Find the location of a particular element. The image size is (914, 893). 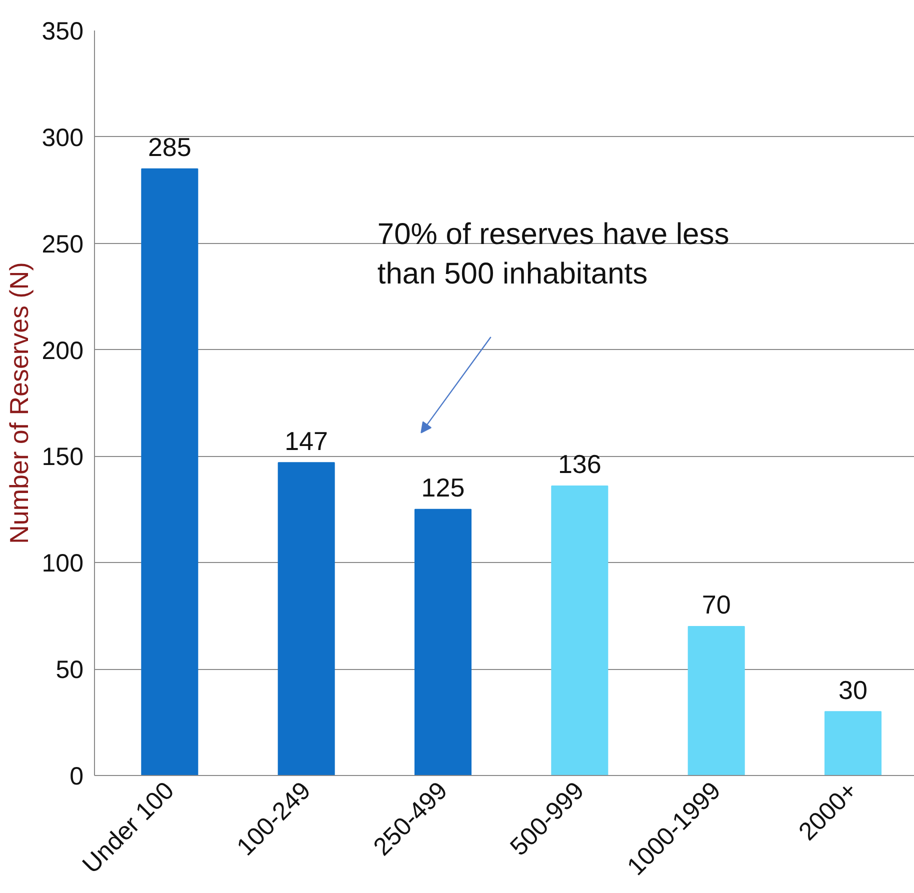

y-axis-title: Number of Reserves (N) is located at coordinates (19, 403).